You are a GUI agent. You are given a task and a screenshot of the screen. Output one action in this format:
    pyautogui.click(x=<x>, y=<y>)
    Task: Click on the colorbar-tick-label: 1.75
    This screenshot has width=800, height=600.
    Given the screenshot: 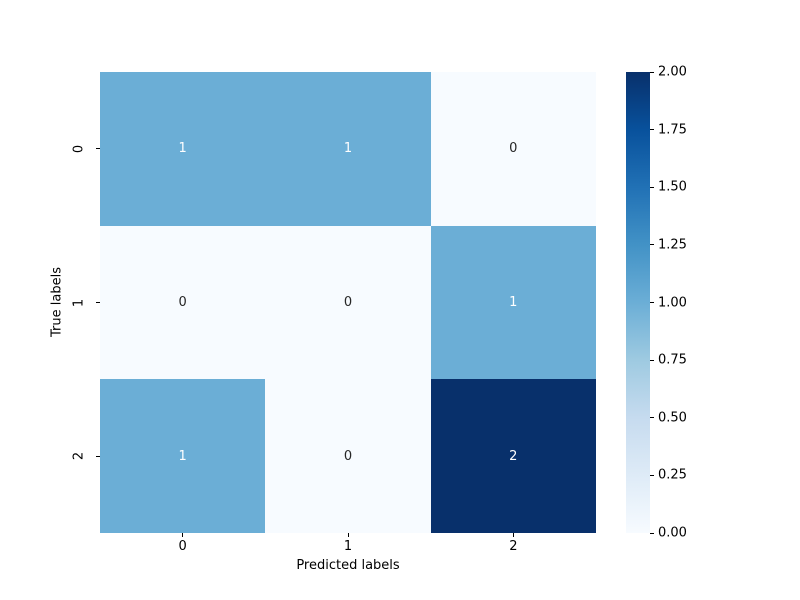 What is the action you would take?
    pyautogui.click(x=672, y=130)
    